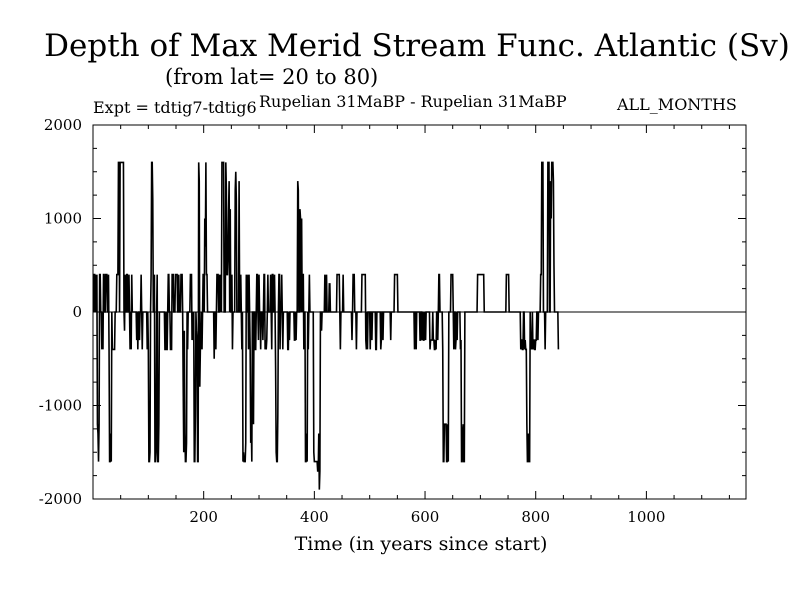 The width and height of the screenshot is (800, 600). What do you see at coordinates (535, 517) in the screenshot?
I see `x-tick-label: 800` at bounding box center [535, 517].